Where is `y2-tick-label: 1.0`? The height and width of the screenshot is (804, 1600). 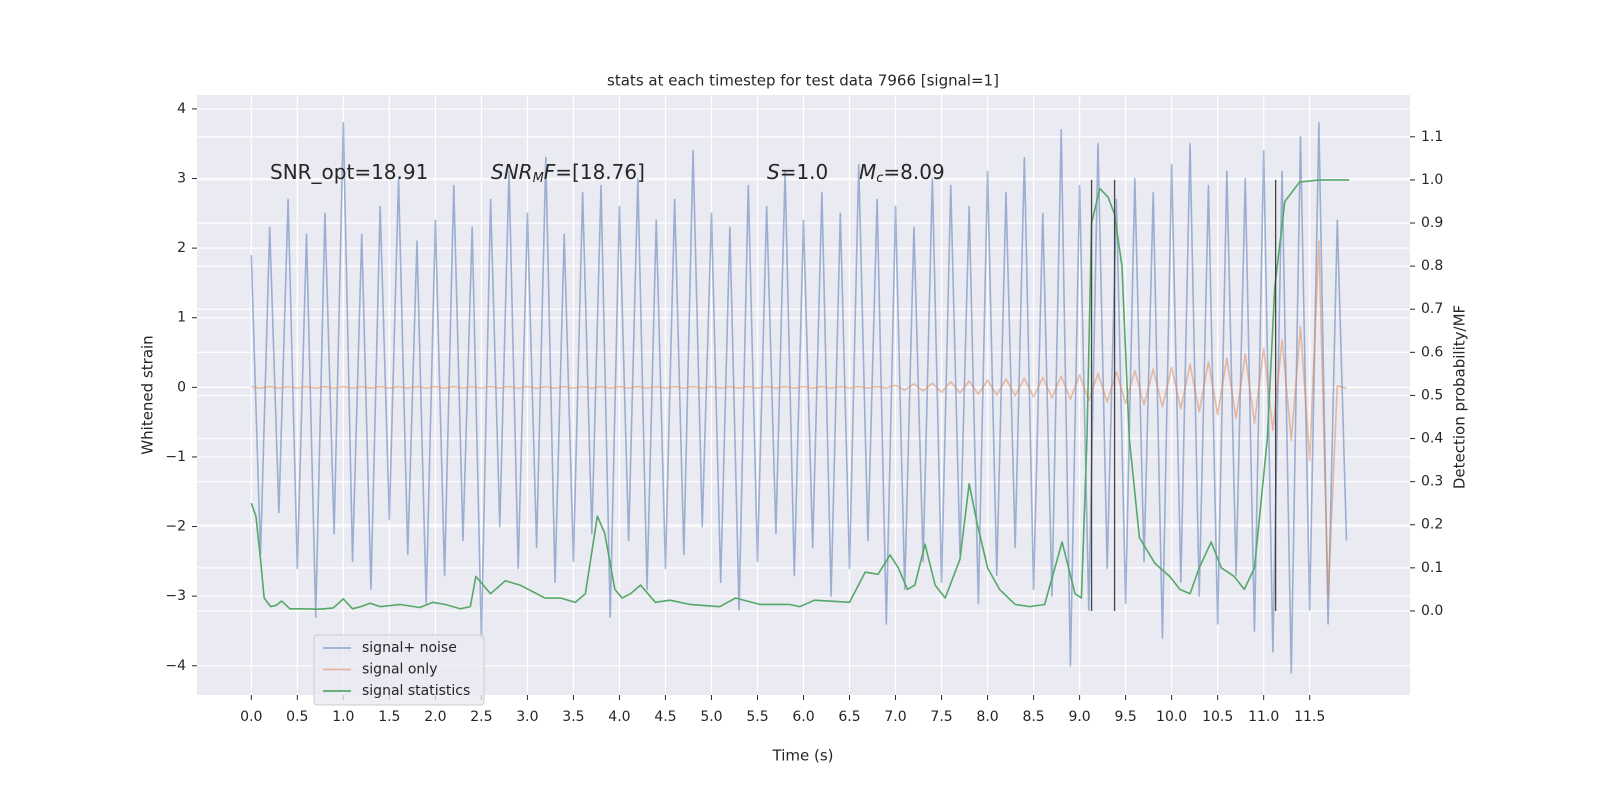 y2-tick-label: 1.0 is located at coordinates (1432, 180).